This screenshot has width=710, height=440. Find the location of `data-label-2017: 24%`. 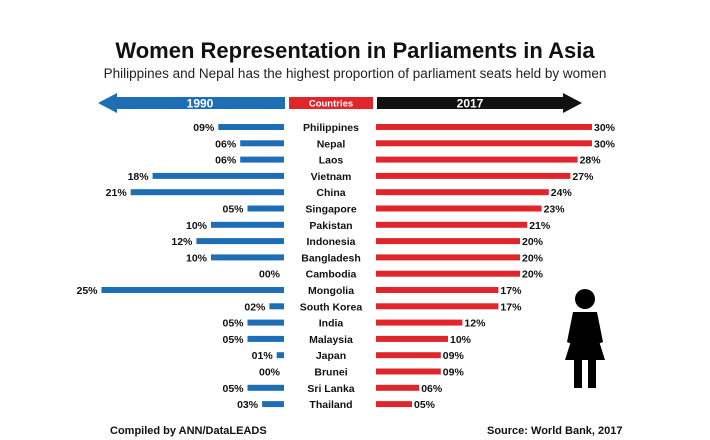

data-label-2017: 24% is located at coordinates (562, 193).